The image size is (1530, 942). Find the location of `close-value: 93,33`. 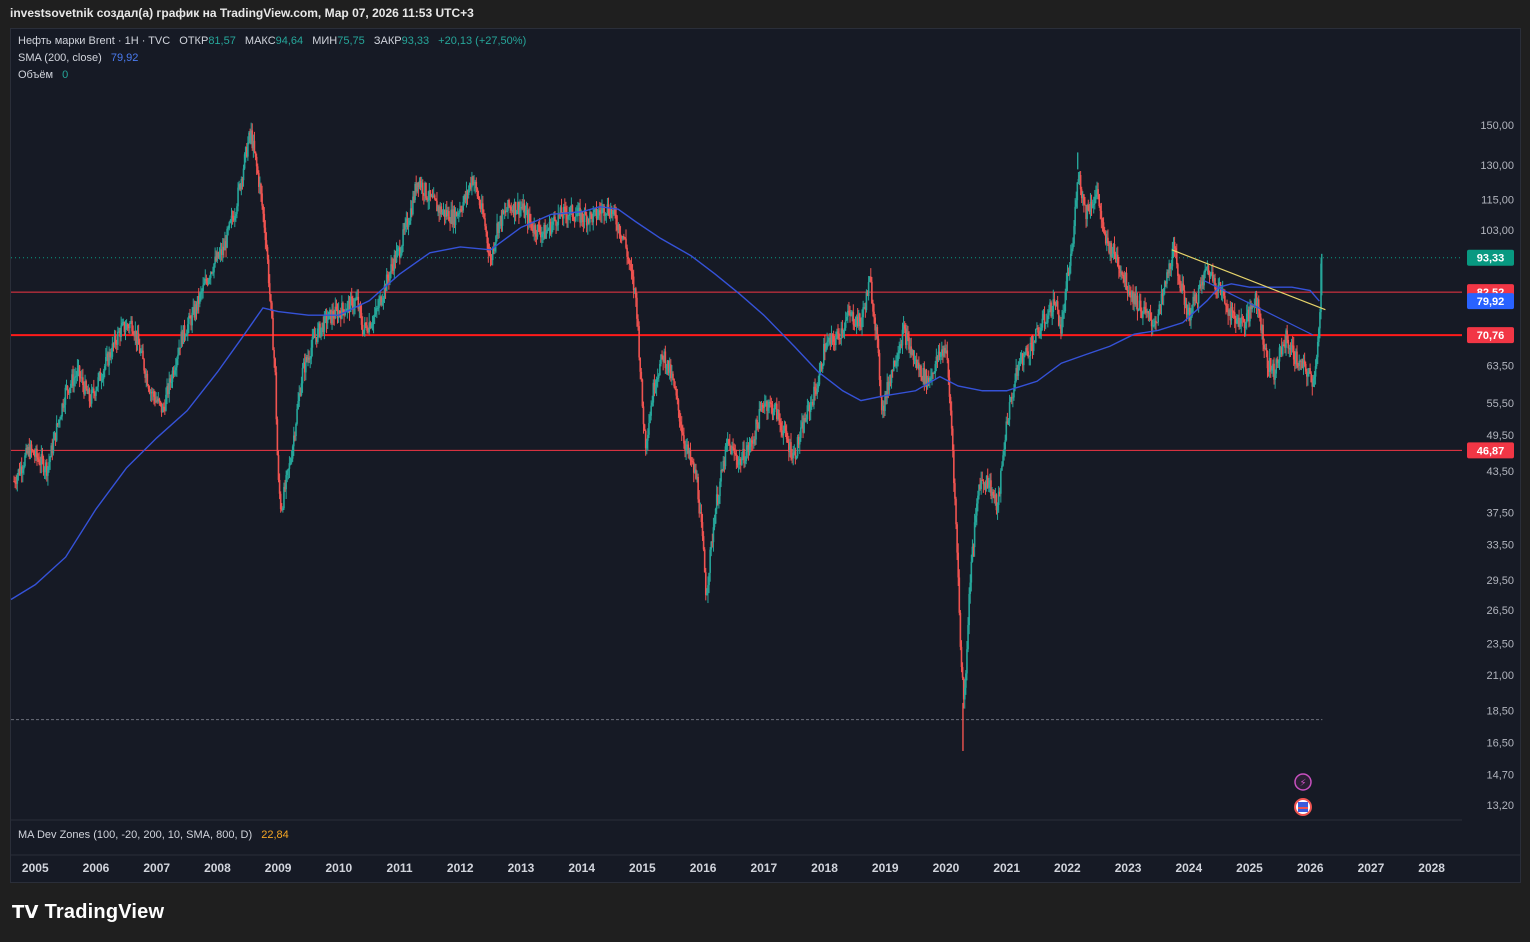

close-value: 93,33 is located at coordinates (415, 41).